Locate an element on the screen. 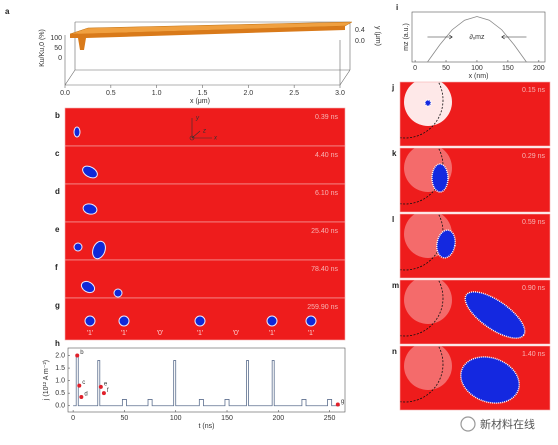 The width and height of the screenshot is (558, 445). x-tick-label: 0.5 is located at coordinates (111, 93).